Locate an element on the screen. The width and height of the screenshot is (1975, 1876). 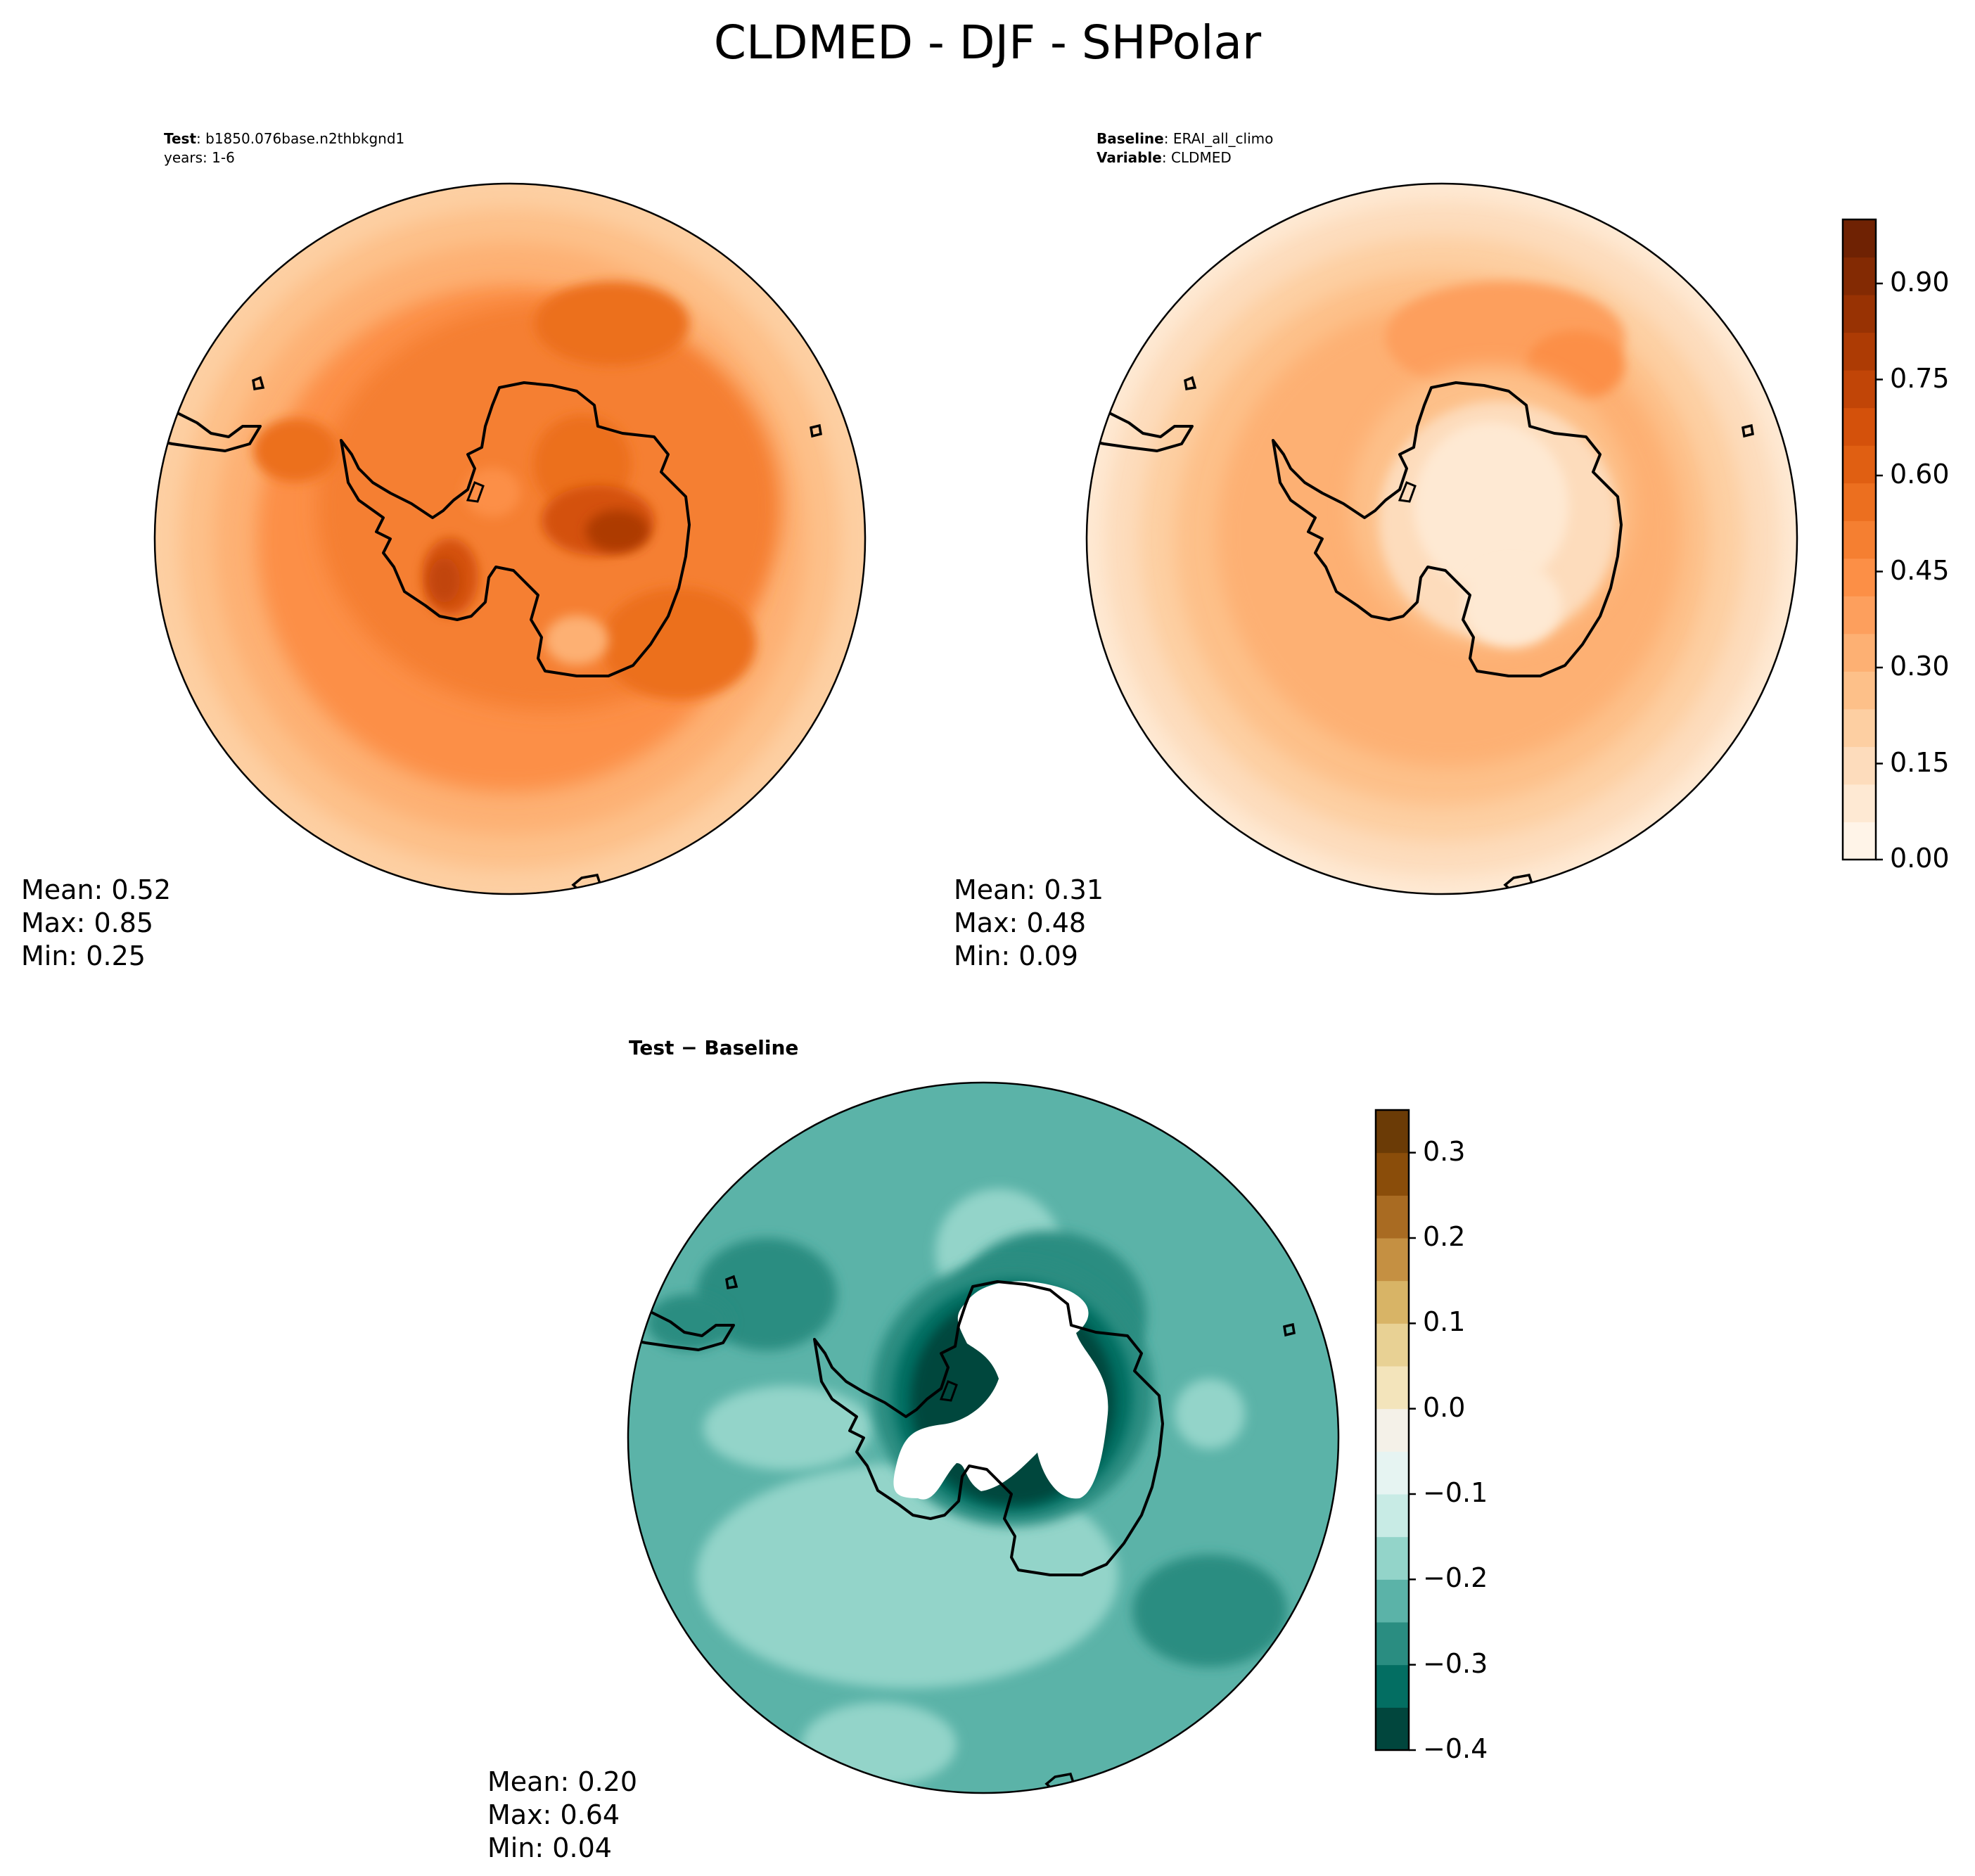
diff-colorbar-frame is located at coordinates (1392, 1430).